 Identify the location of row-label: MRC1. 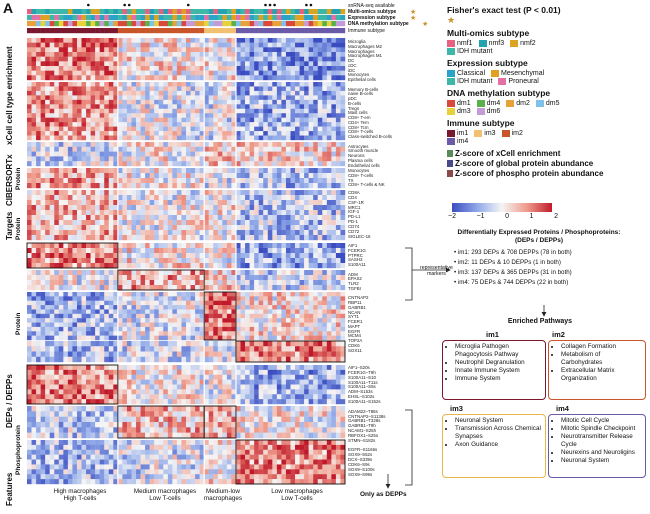
(354, 207).